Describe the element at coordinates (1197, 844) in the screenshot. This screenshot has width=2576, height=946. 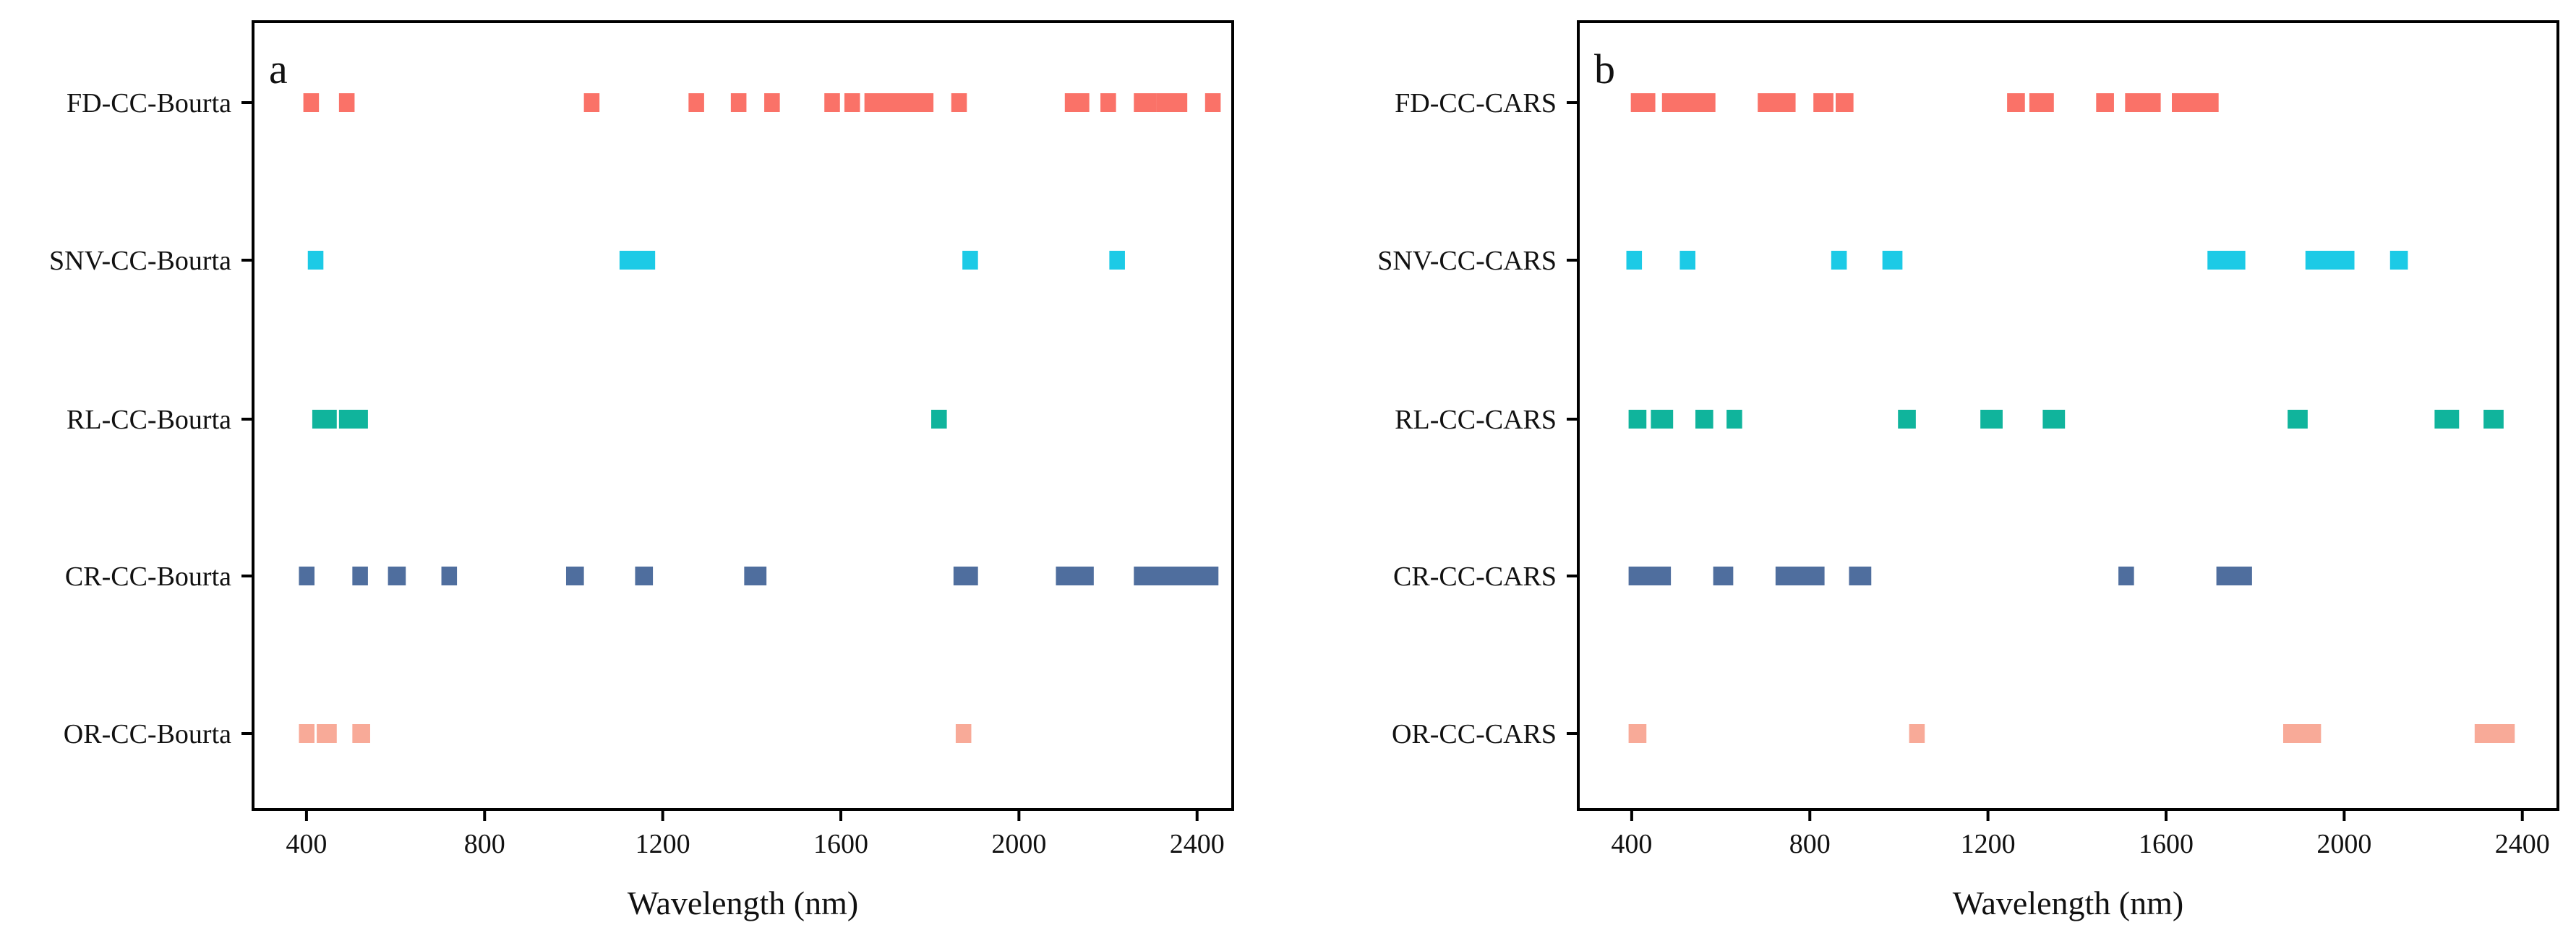
I see `x-tick-label: 2400` at that location.